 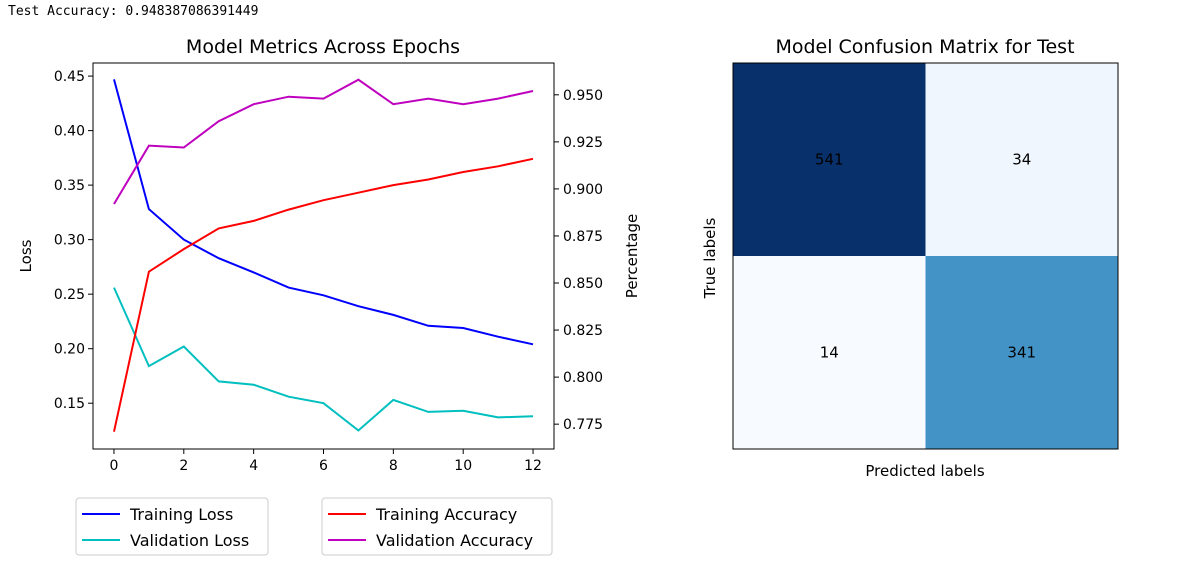 What do you see at coordinates (583, 143) in the screenshot?
I see `percentage-tick-label: 0.925` at bounding box center [583, 143].